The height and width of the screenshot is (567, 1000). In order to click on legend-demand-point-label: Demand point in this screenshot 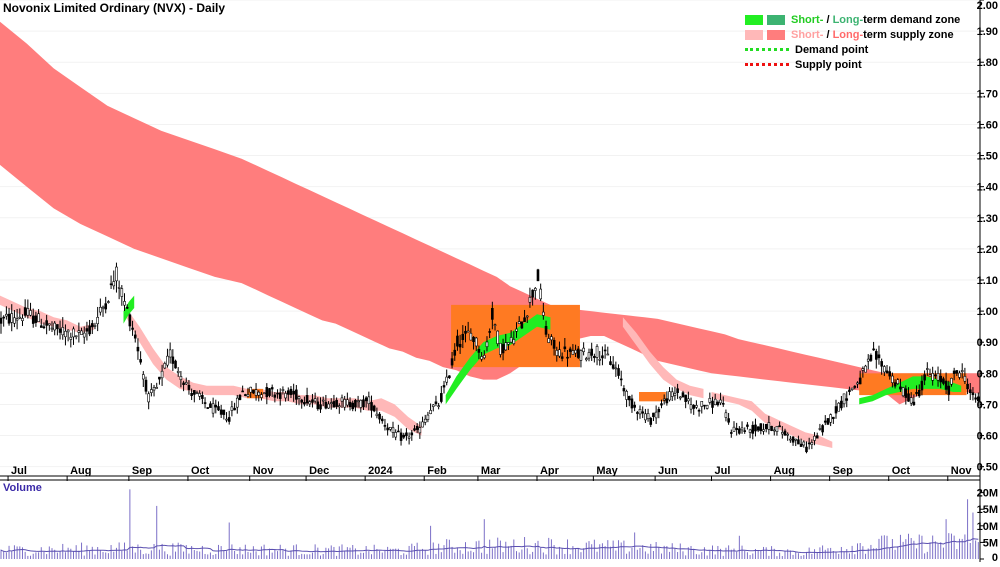, I will do `click(832, 49)`.